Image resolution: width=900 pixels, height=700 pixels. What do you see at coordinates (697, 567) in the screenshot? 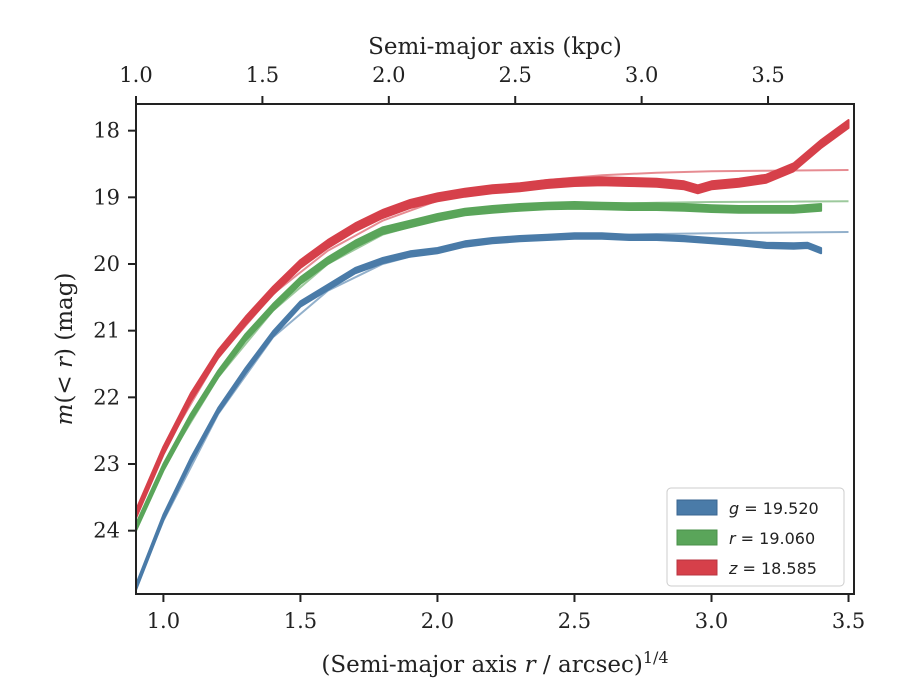
I see `legend-swatch-z` at bounding box center [697, 567].